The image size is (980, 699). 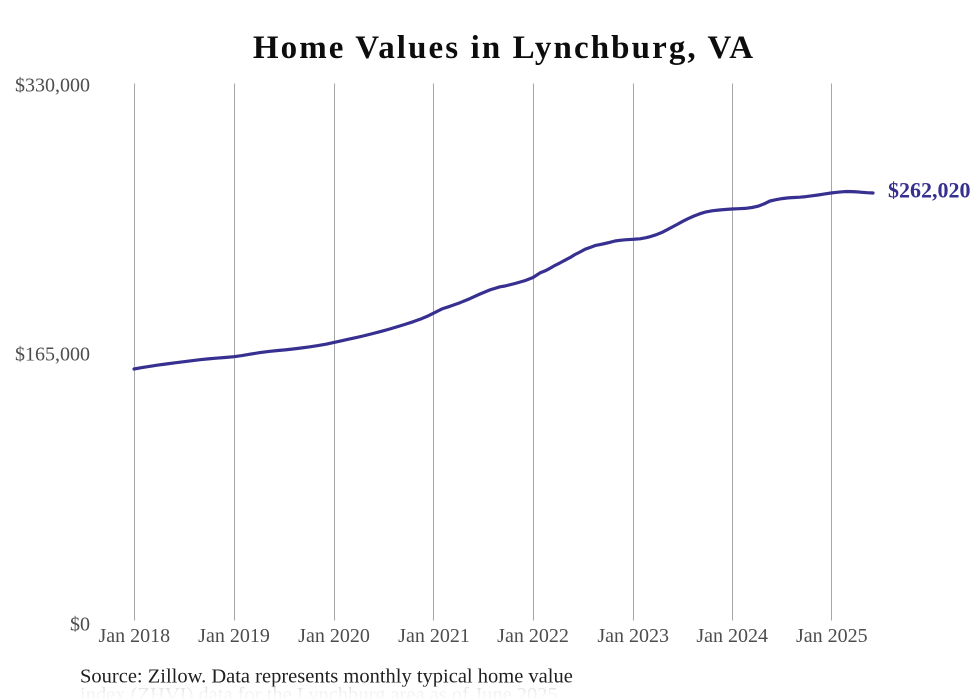 What do you see at coordinates (732, 636) in the screenshot?
I see `svg-text: Jan 2024` at bounding box center [732, 636].